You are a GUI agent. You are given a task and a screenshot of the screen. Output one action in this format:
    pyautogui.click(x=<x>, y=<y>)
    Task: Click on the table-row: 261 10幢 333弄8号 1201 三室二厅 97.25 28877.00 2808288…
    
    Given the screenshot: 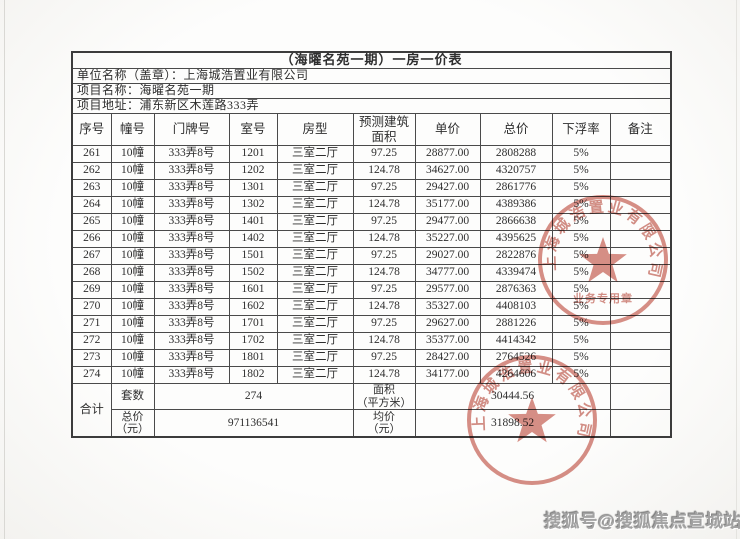 What is the action you would take?
    pyautogui.click(x=371, y=154)
    